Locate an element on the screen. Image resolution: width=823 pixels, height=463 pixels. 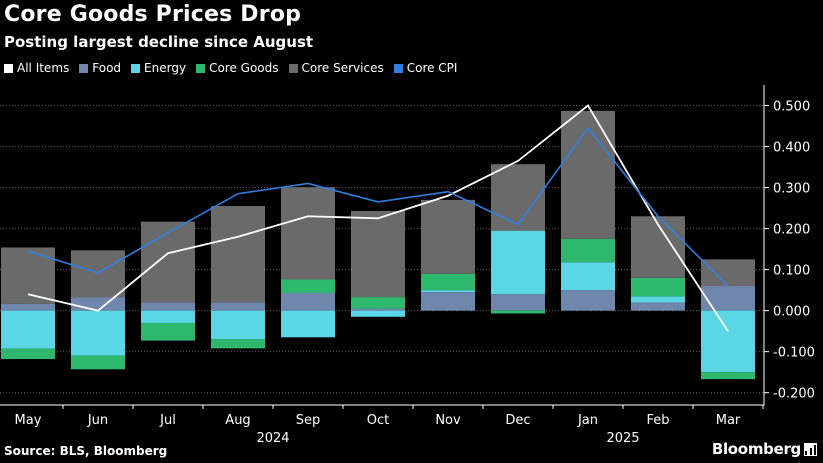
y-tick-label: -0.200 is located at coordinates (794, 394).